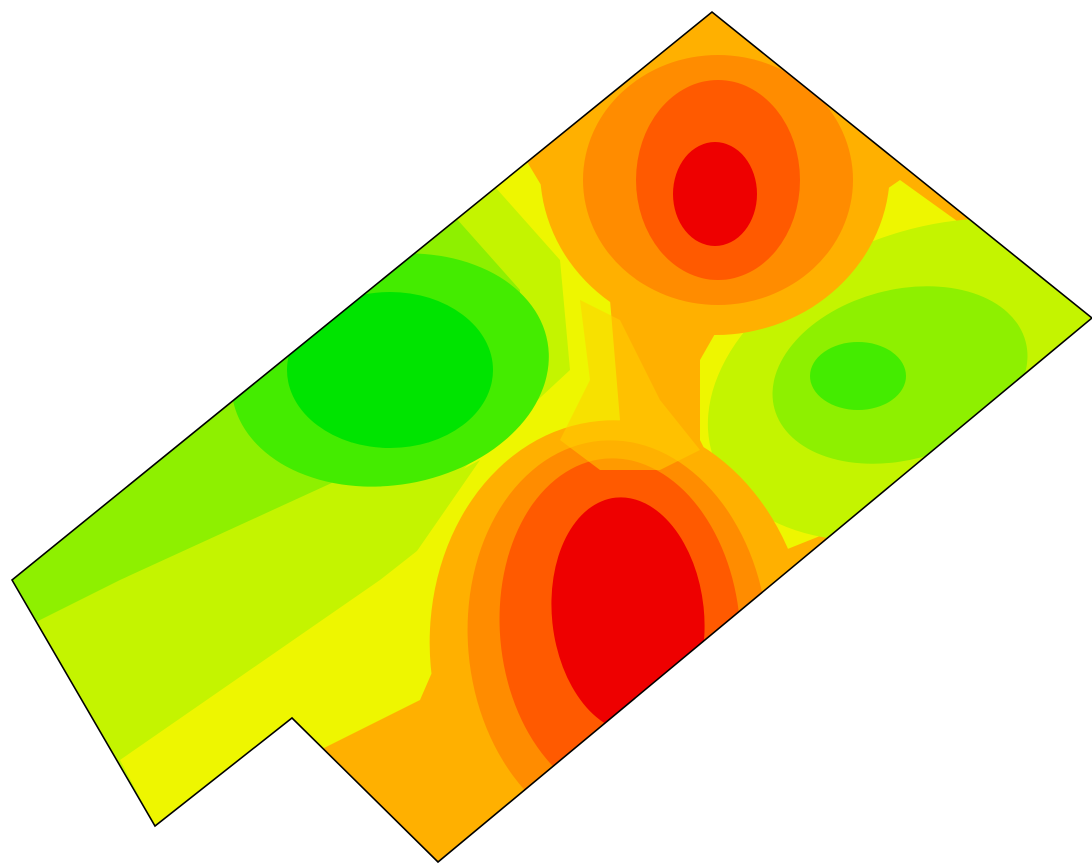  I want to click on band-light-orange-center, so click(630, 385).